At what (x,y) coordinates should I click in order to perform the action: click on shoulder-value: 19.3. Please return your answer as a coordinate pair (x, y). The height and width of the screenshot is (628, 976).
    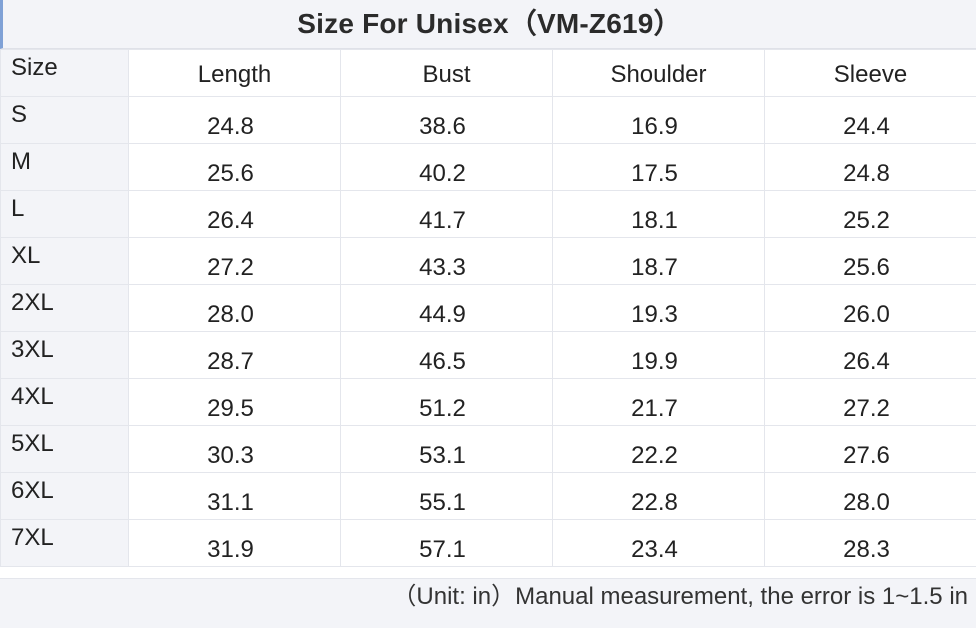
    Looking at the image, I should click on (654, 314).